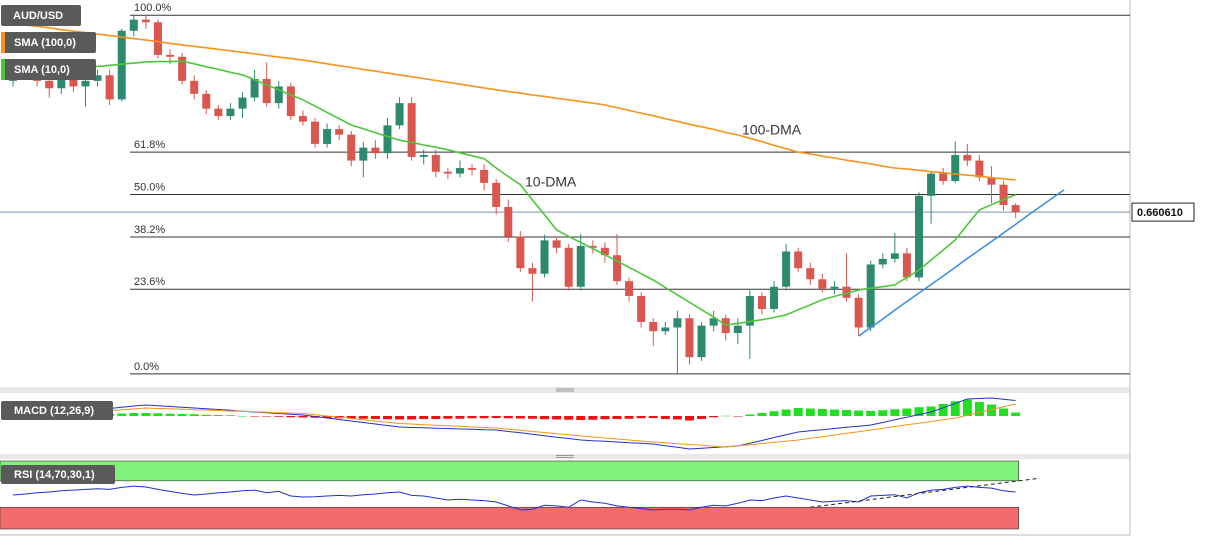  What do you see at coordinates (509, 471) in the screenshot?
I see `overbought-zone` at bounding box center [509, 471].